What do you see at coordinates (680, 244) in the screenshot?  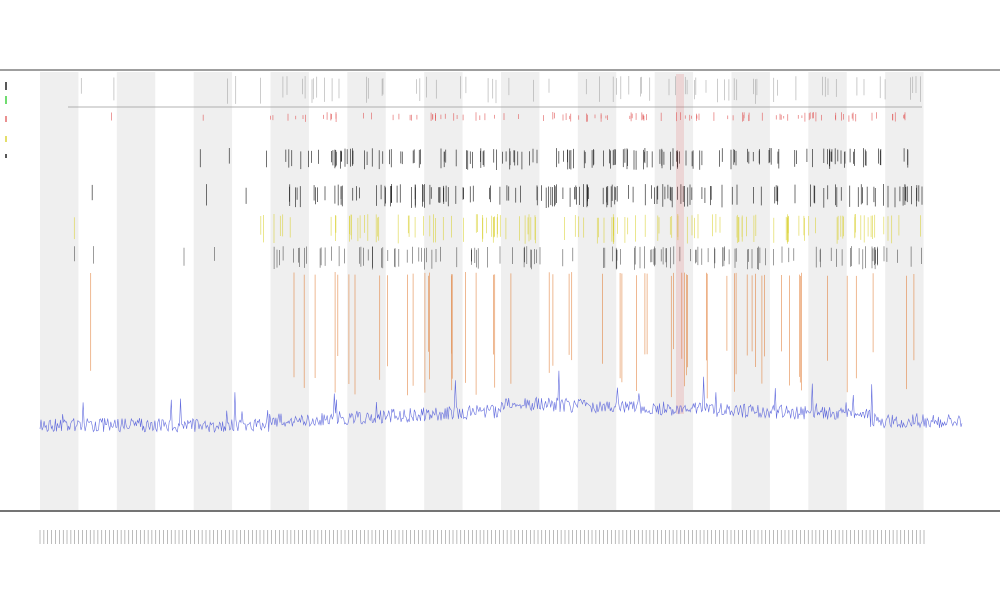 I see `highlight-band` at bounding box center [680, 244].